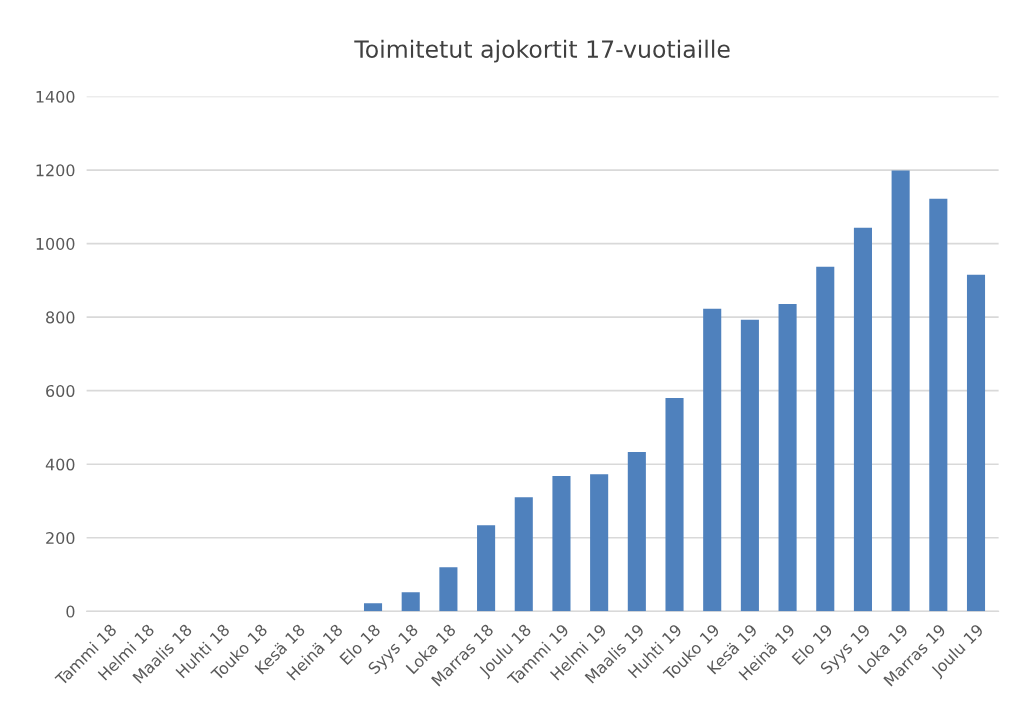 The image size is (1019, 715). Describe the element at coordinates (70, 611) in the screenshot. I see `y-tick-label: 0` at that location.